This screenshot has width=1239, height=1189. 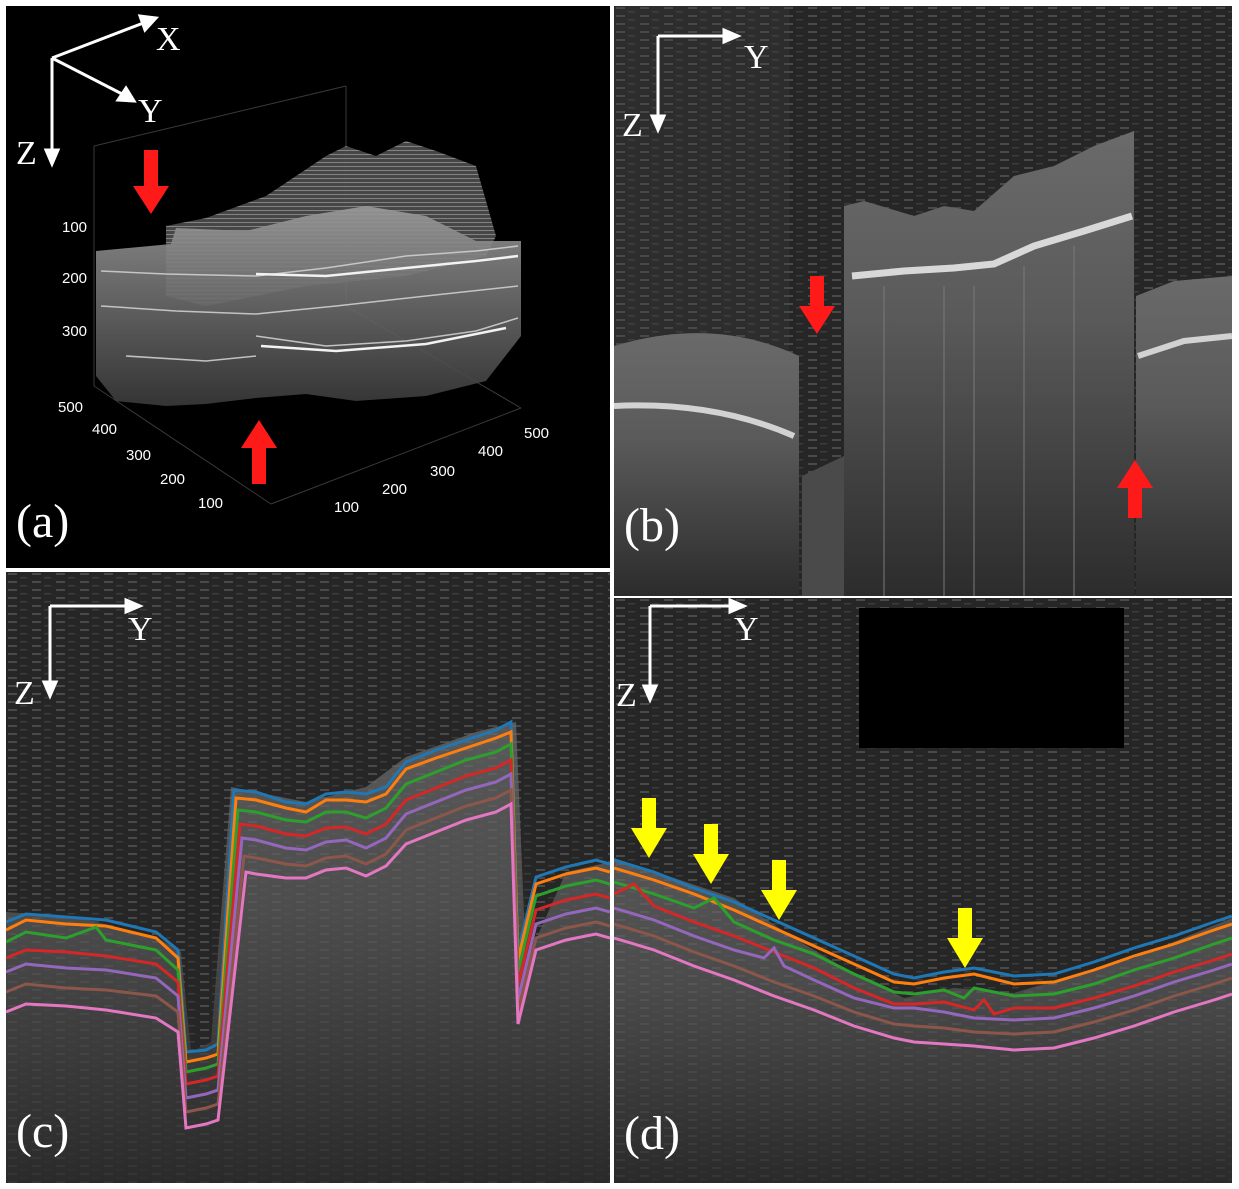 I want to click on x-tick-400: 400, so click(x=490, y=451).